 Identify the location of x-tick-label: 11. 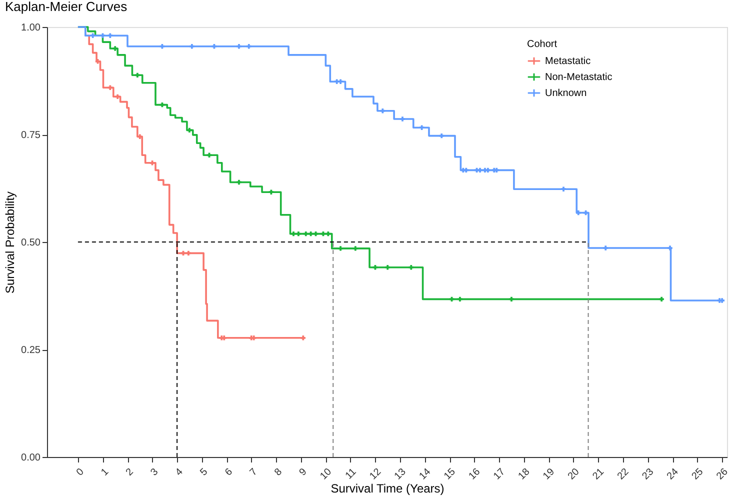
(352, 474).